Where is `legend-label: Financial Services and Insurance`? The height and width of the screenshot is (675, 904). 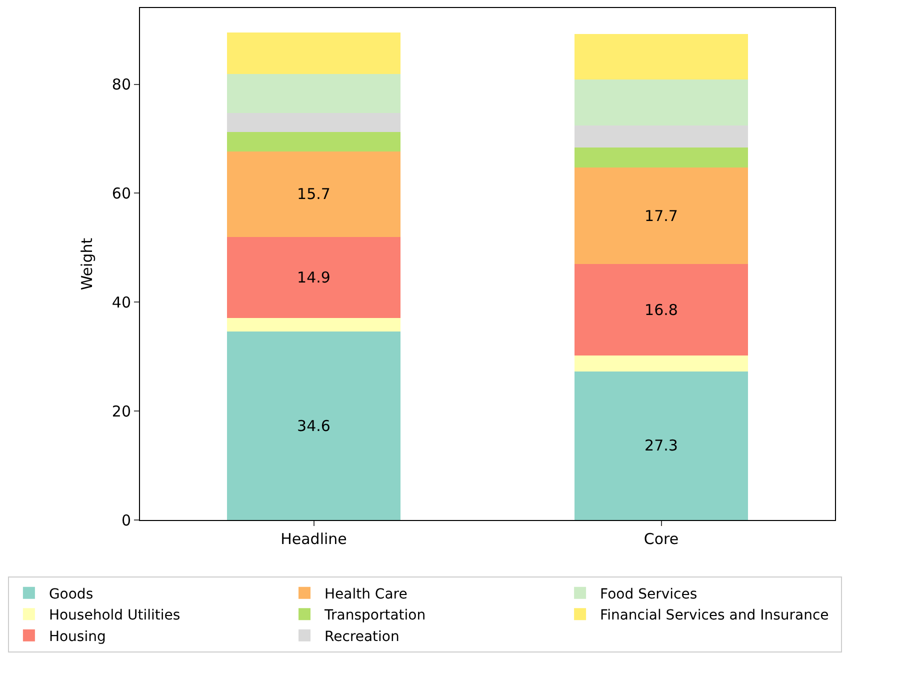 legend-label: Financial Services and Insurance is located at coordinates (714, 616).